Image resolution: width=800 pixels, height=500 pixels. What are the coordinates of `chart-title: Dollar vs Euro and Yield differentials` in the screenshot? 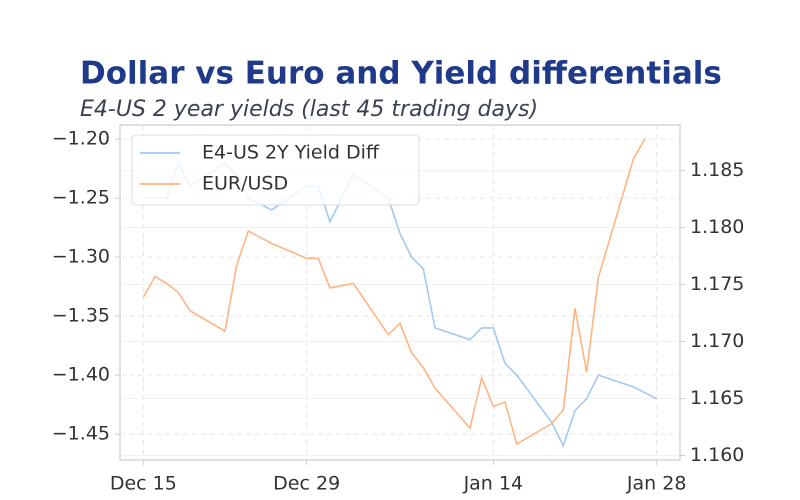 It's located at (401, 74).